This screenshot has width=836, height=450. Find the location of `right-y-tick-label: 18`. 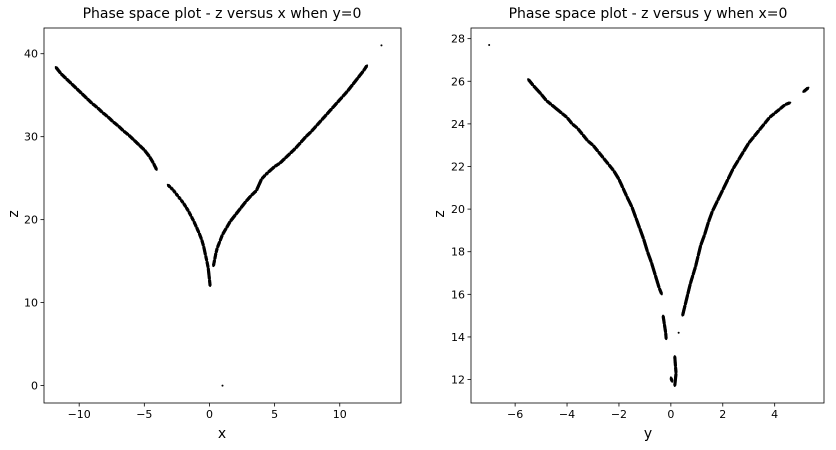

right-y-tick-label: 18 is located at coordinates (458, 252).